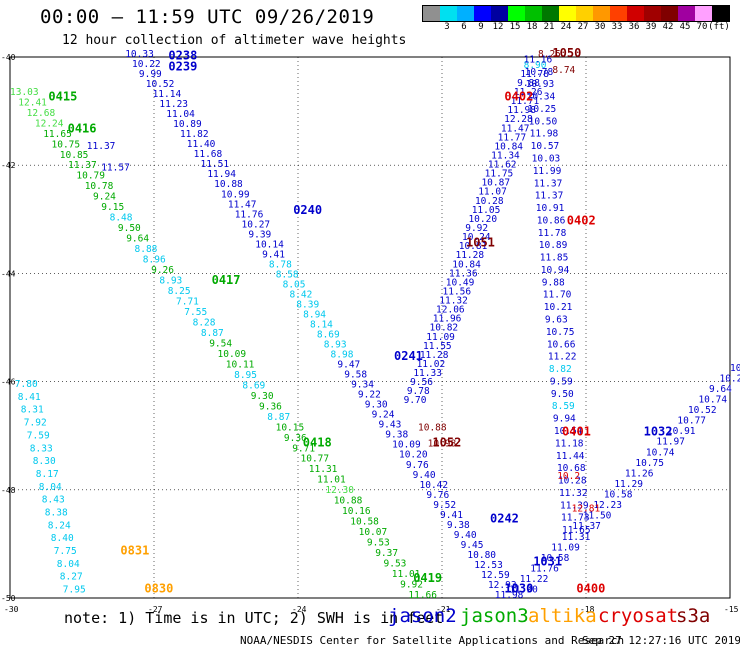  What do you see at coordinates (373, 532) in the screenshot?
I see `swh-value: 10.07` at bounding box center [373, 532].